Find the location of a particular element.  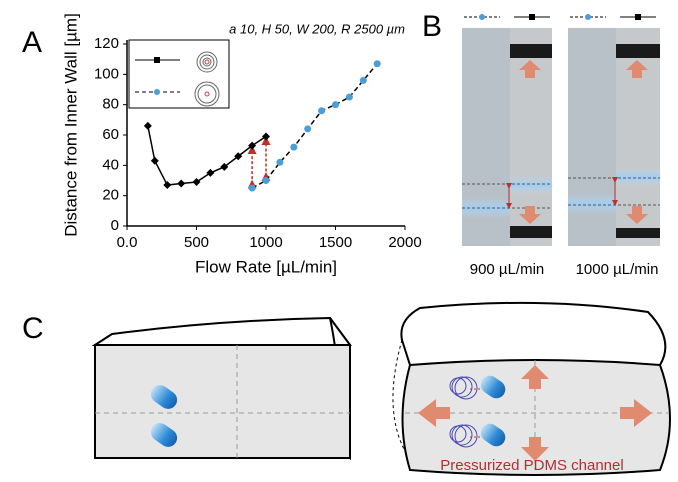

y-tick-label: 100 is located at coordinates (106, 73).